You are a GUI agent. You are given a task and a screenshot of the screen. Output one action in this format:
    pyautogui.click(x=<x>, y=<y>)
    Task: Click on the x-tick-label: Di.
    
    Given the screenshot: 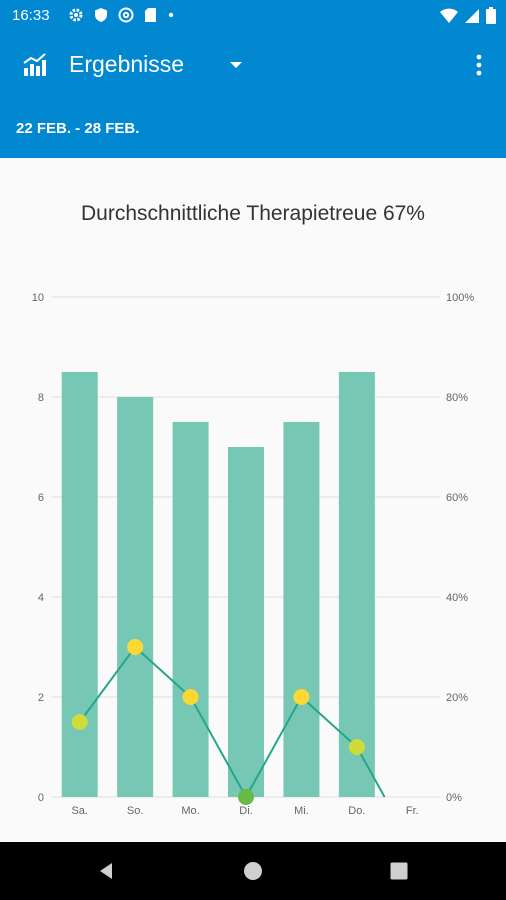 What is the action you would take?
    pyautogui.click(x=245, y=811)
    